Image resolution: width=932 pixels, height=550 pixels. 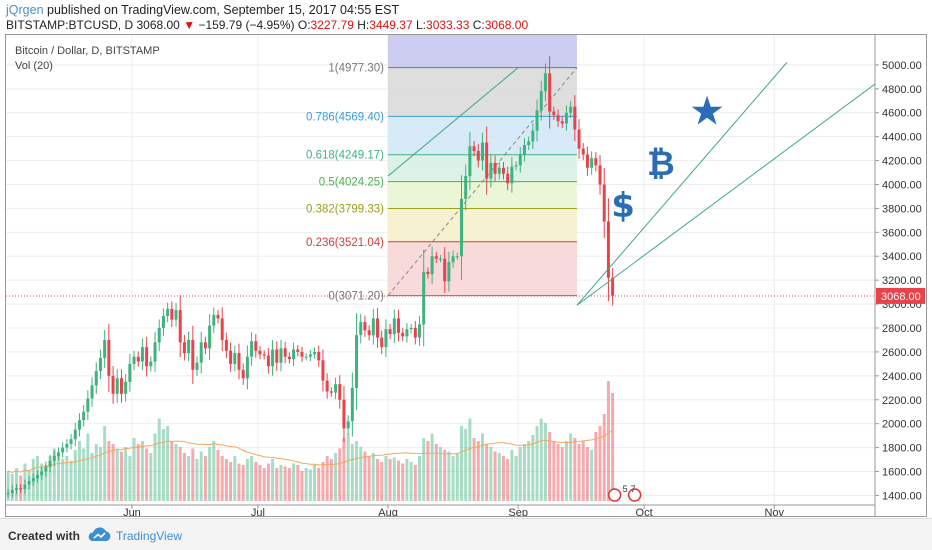 I want to click on last-price-tag-label: 3068.00, so click(x=901, y=297).